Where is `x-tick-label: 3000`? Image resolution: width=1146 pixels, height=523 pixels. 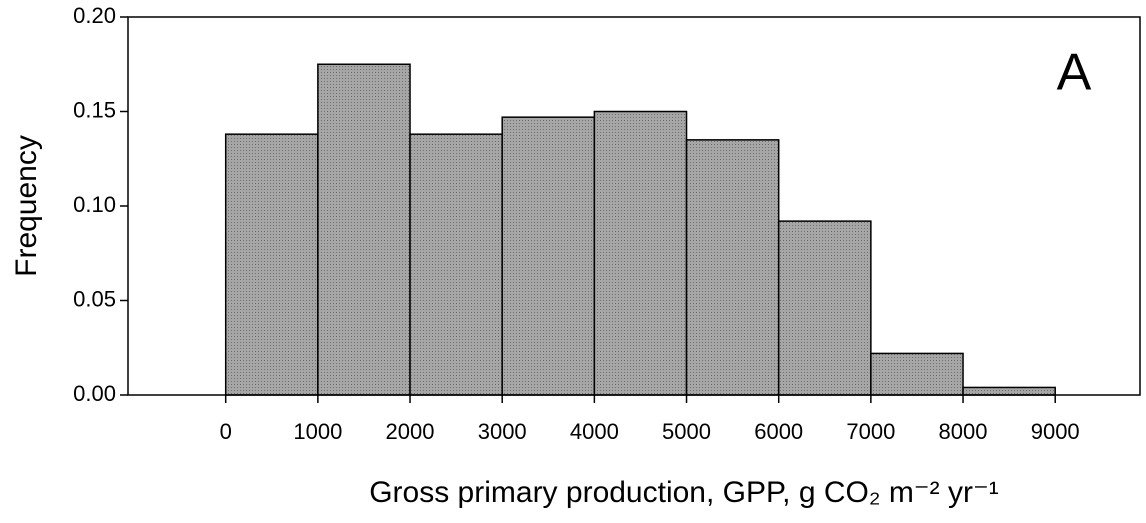 x-tick-label: 3000 is located at coordinates (502, 431).